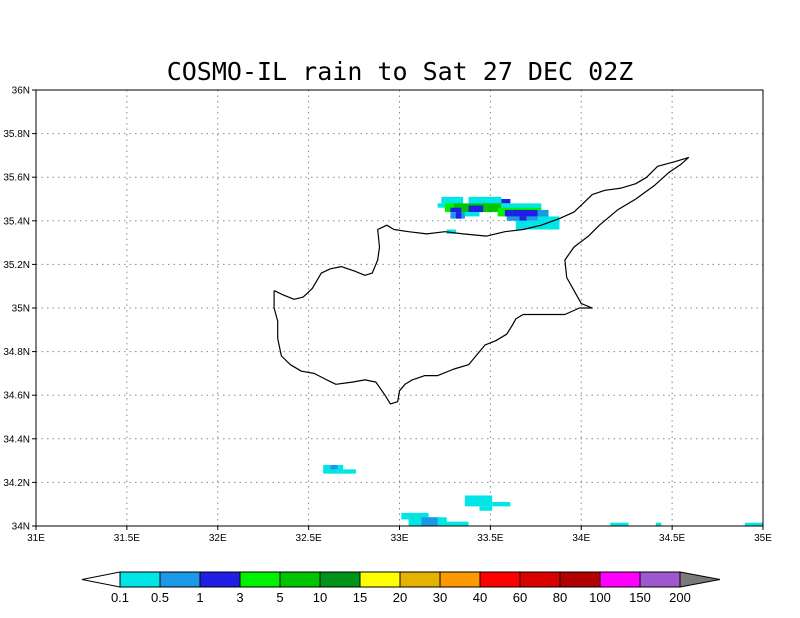 Image resolution: width=800 pixels, height=618 pixels. Describe the element at coordinates (680, 597) in the screenshot. I see `colorbar-label: 200` at that location.